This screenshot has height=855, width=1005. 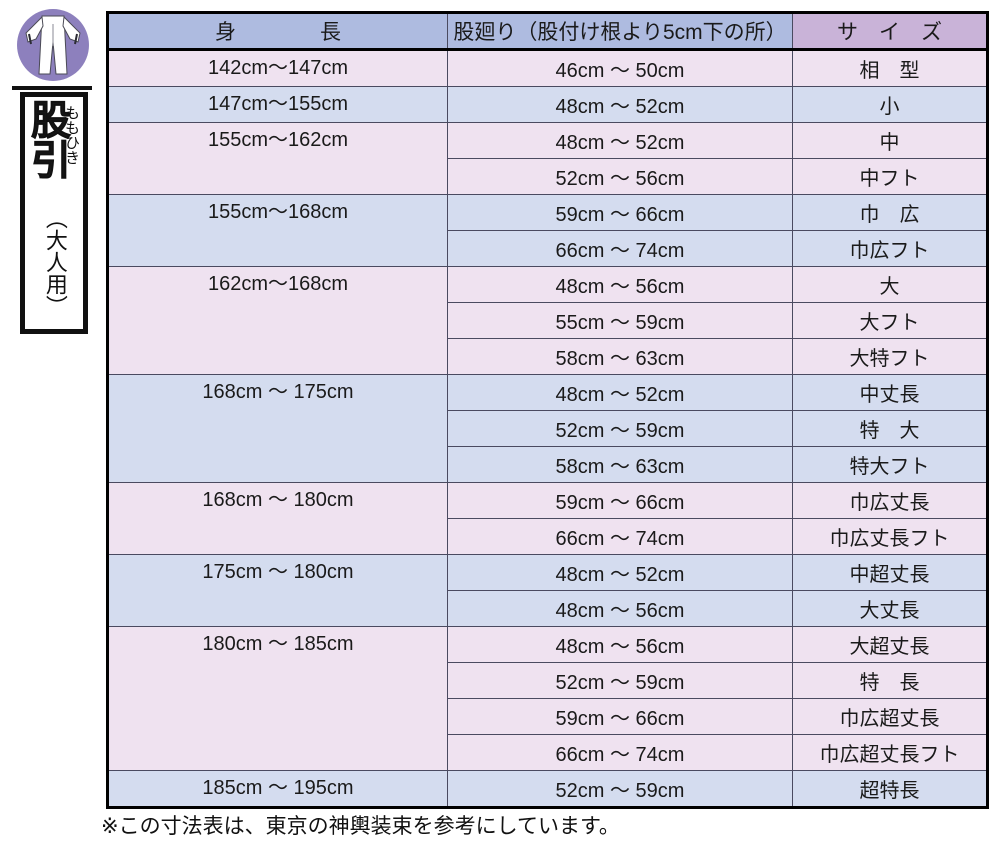 What do you see at coordinates (620, 31) in the screenshot?
I see `column-header-thigh: 股廻り（股付け根より5cm下の所）` at bounding box center [620, 31].